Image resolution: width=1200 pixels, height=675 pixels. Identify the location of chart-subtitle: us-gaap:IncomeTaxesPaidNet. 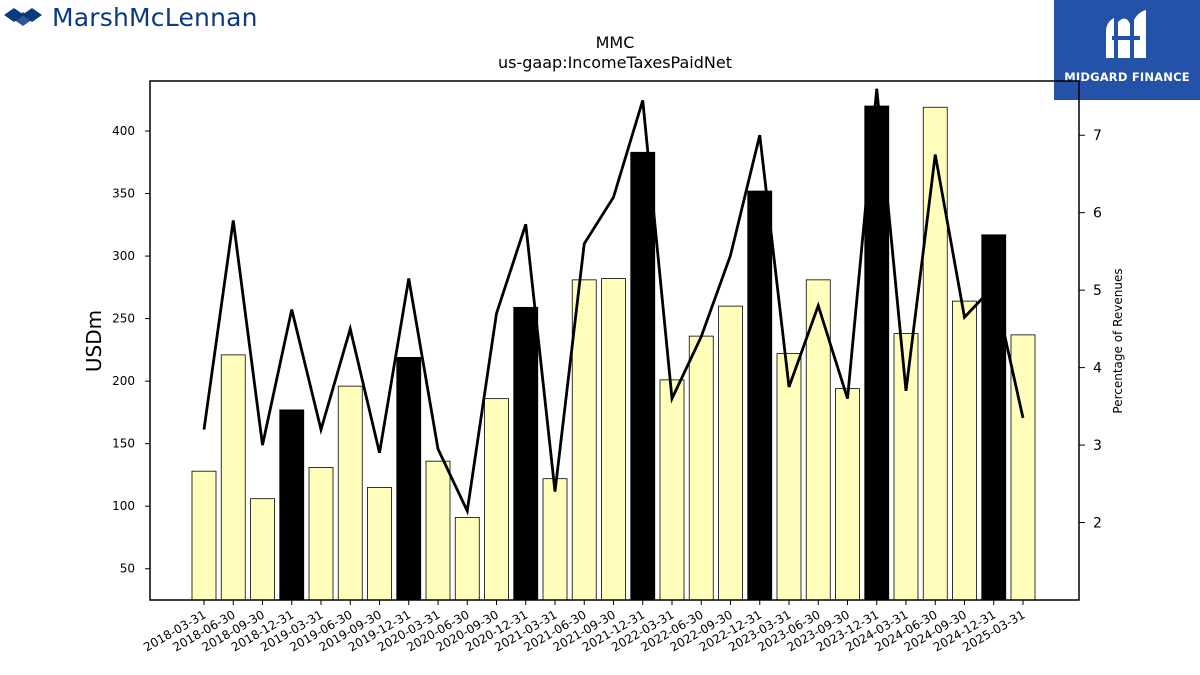
(615, 62).